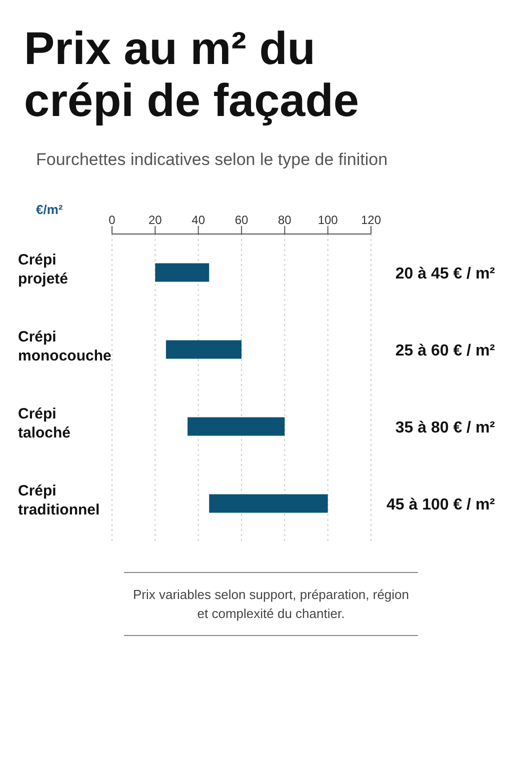 Image resolution: width=511 pixels, height=768 pixels. Describe the element at coordinates (49, 209) in the screenshot. I see `x-axis-title: €/m²` at that location.